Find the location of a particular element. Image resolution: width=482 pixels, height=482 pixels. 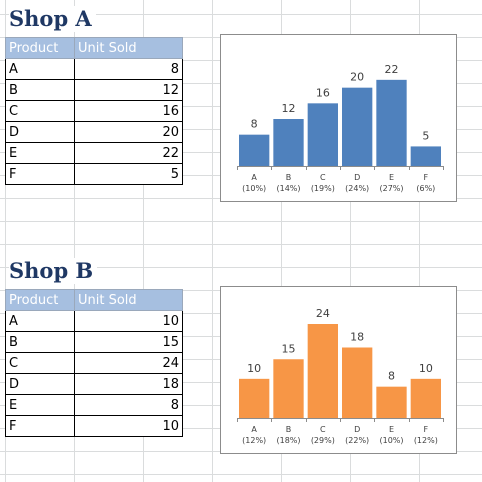

data-label: 15 is located at coordinates (289, 348).